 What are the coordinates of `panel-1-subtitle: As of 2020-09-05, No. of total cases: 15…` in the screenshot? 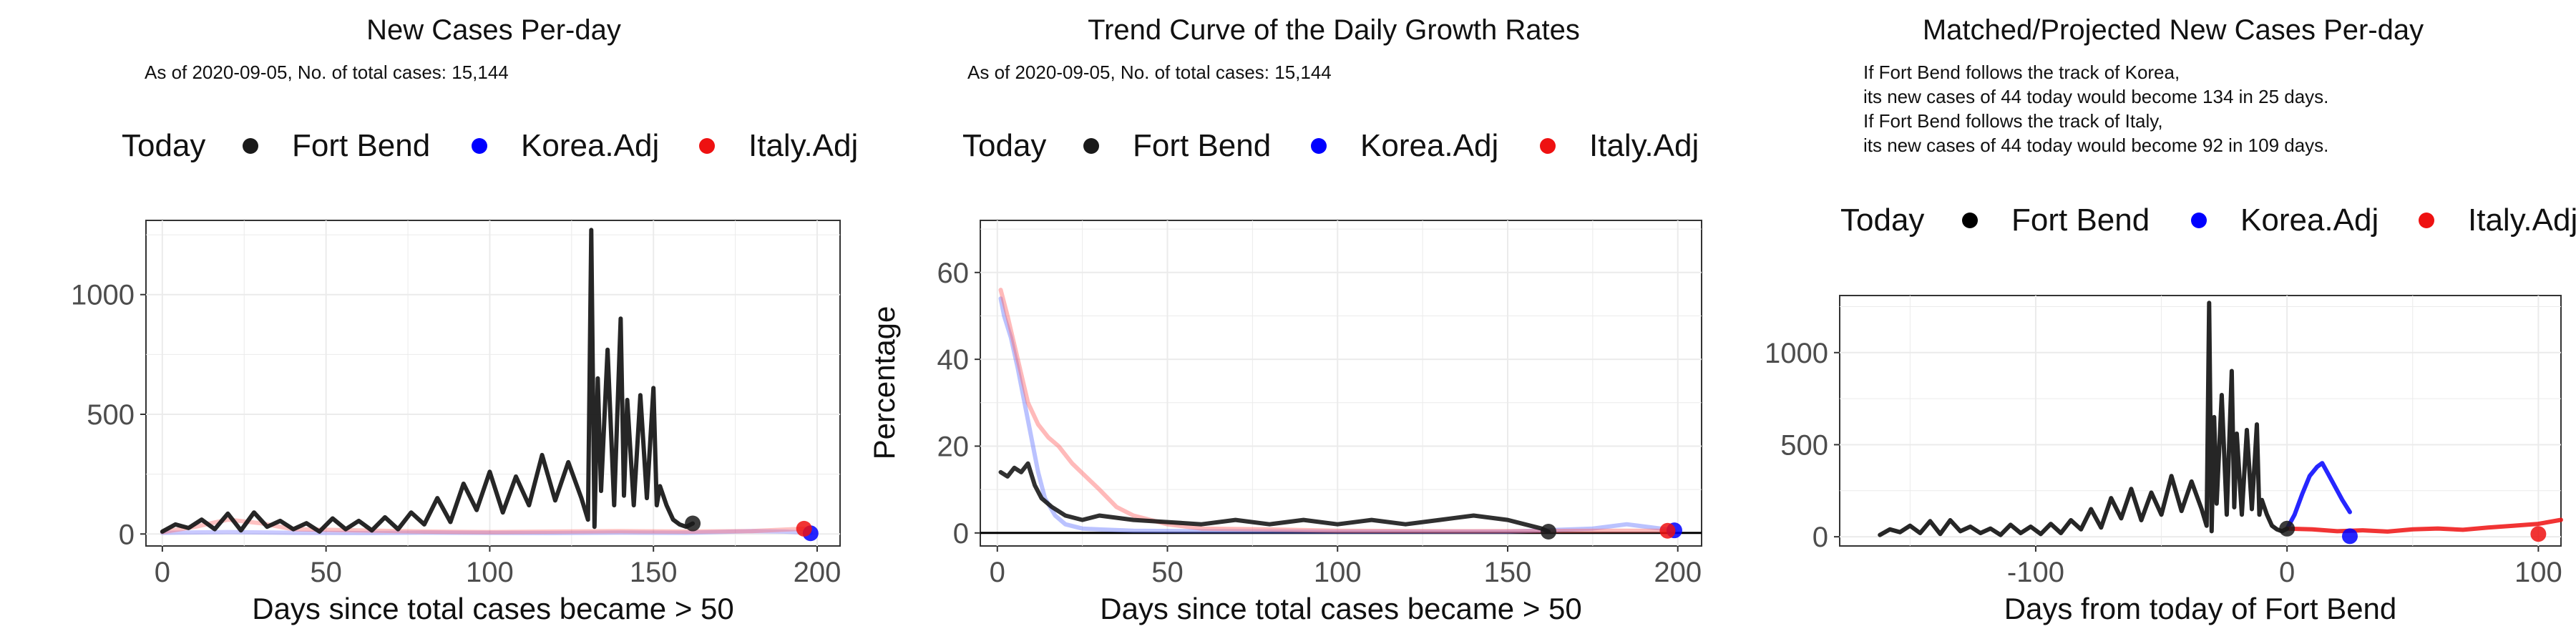 It's located at (327, 72).